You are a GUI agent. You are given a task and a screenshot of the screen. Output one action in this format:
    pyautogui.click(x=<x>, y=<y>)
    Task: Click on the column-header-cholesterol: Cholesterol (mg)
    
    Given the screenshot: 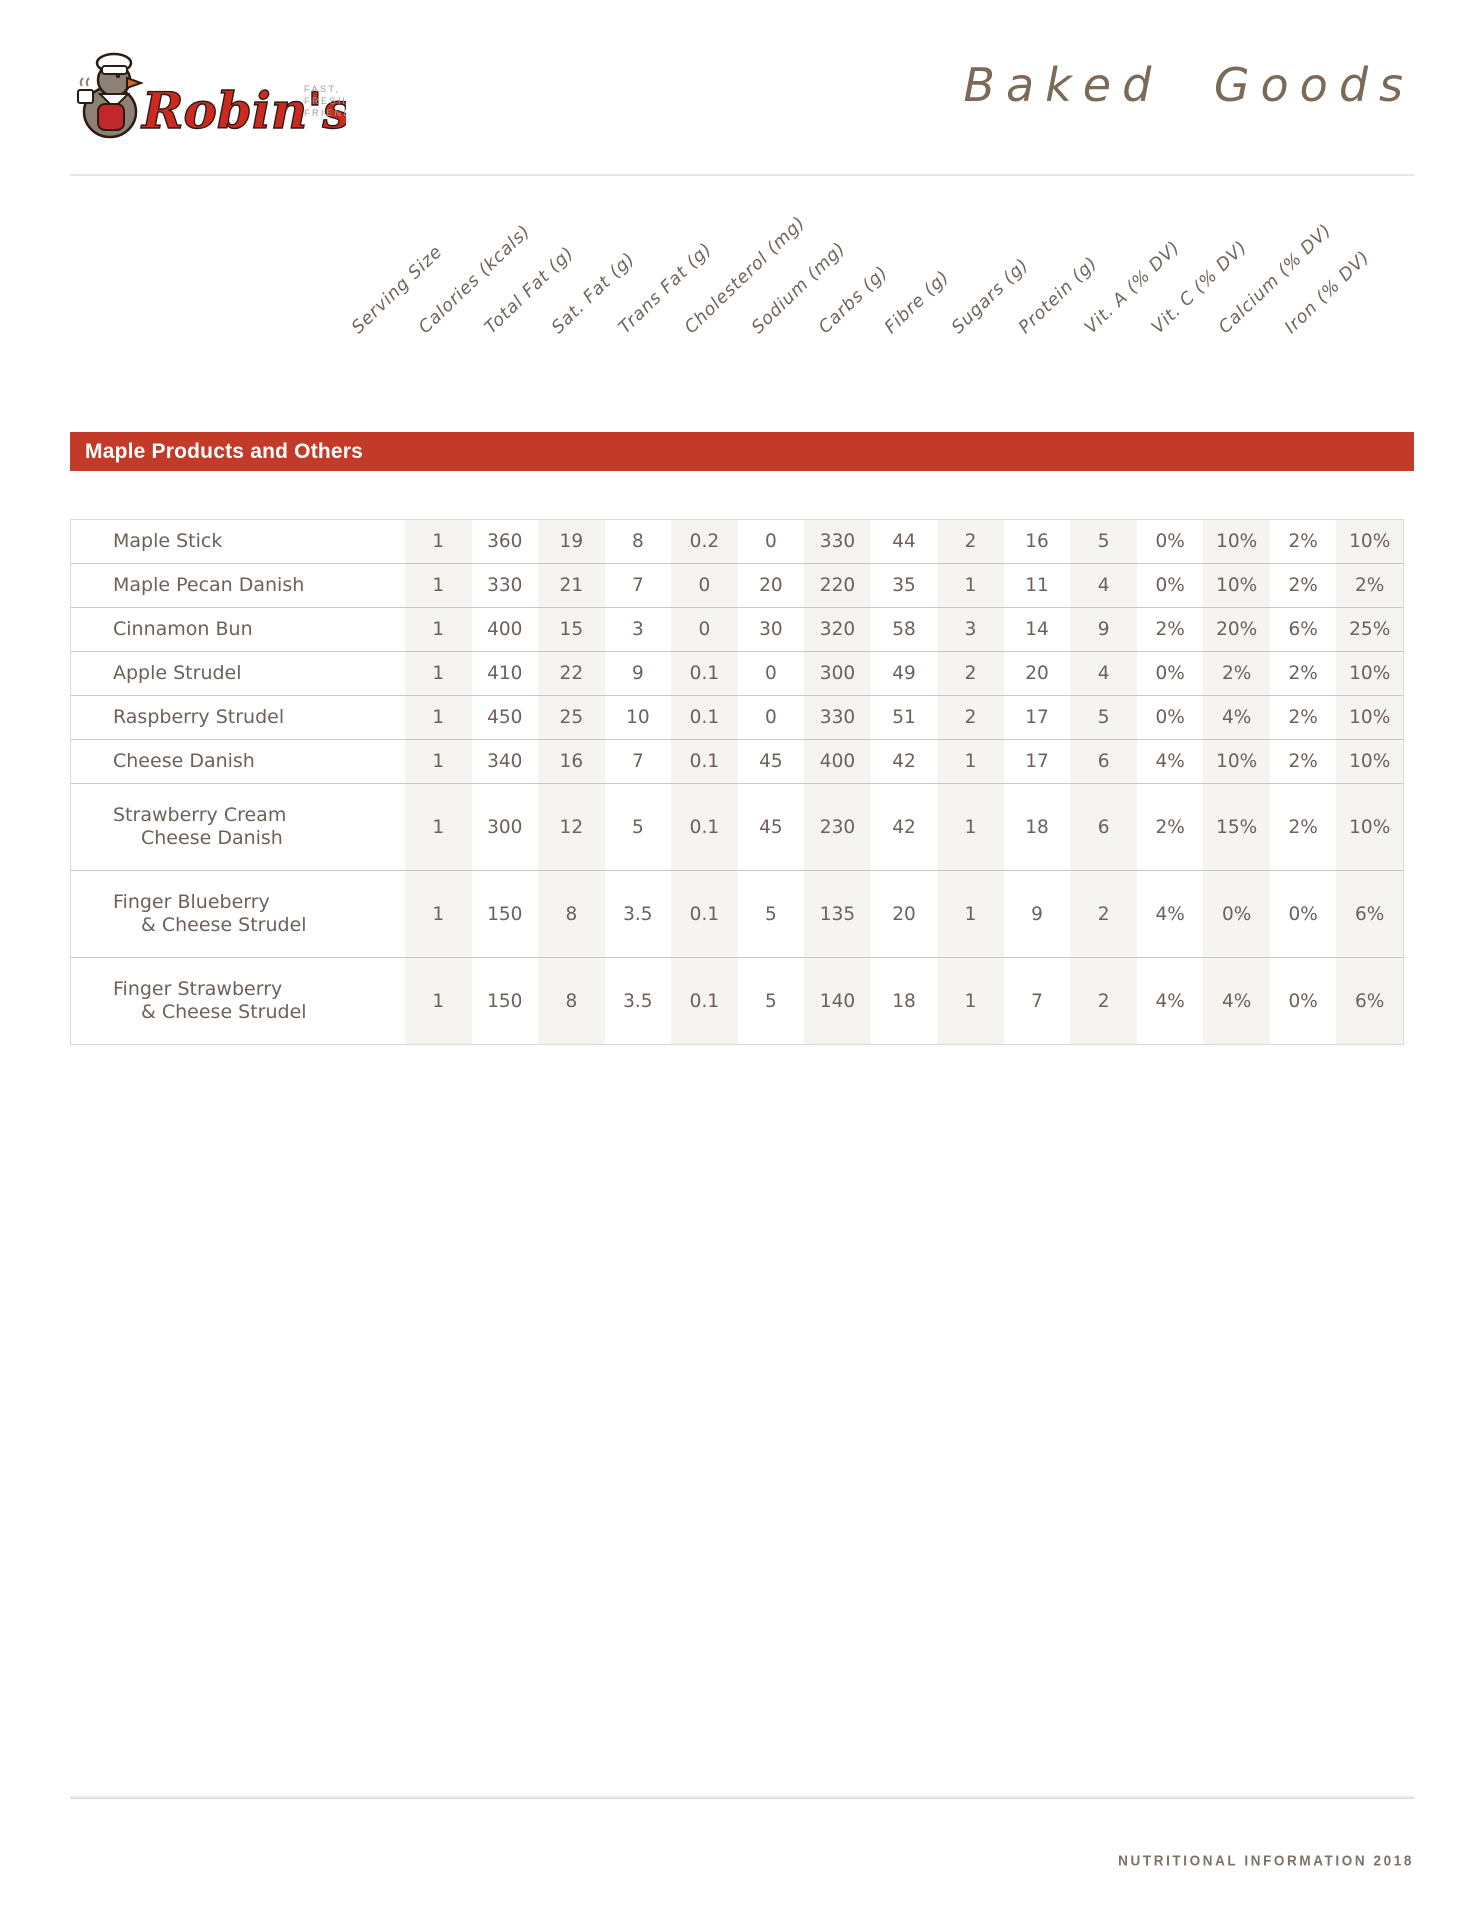 What is the action you would take?
    pyautogui.click(x=745, y=275)
    